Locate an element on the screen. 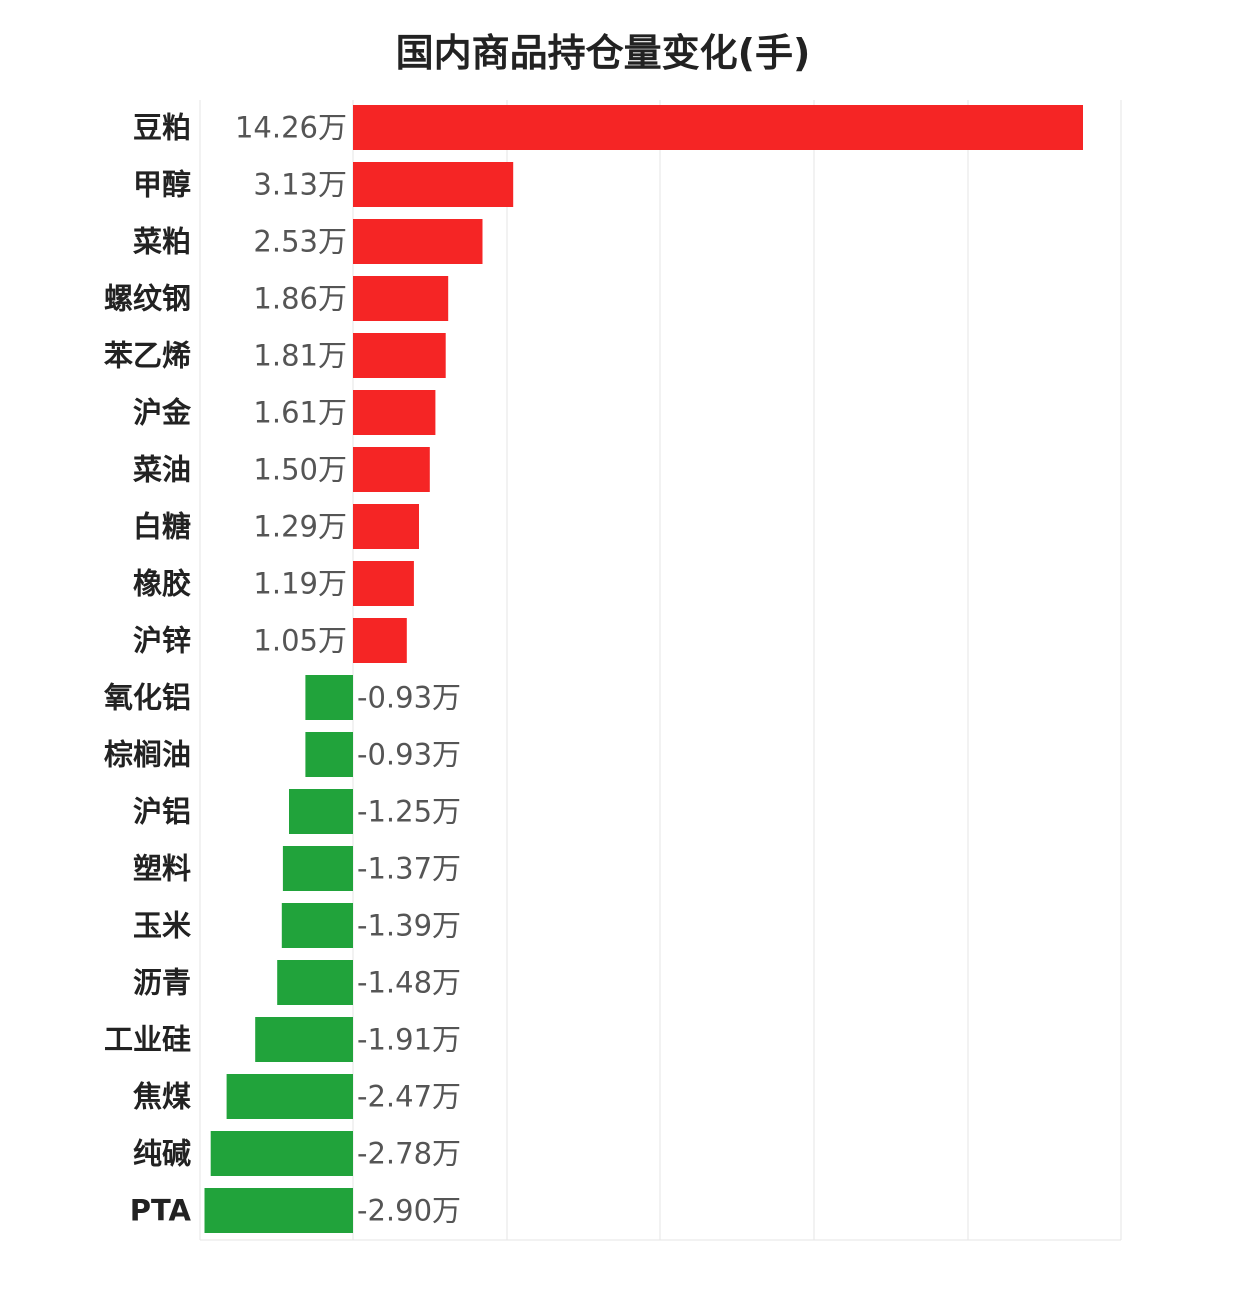 Image resolution: width=1246 pixels, height=1300 pixels. value-label: 2.53万 is located at coordinates (300, 242).